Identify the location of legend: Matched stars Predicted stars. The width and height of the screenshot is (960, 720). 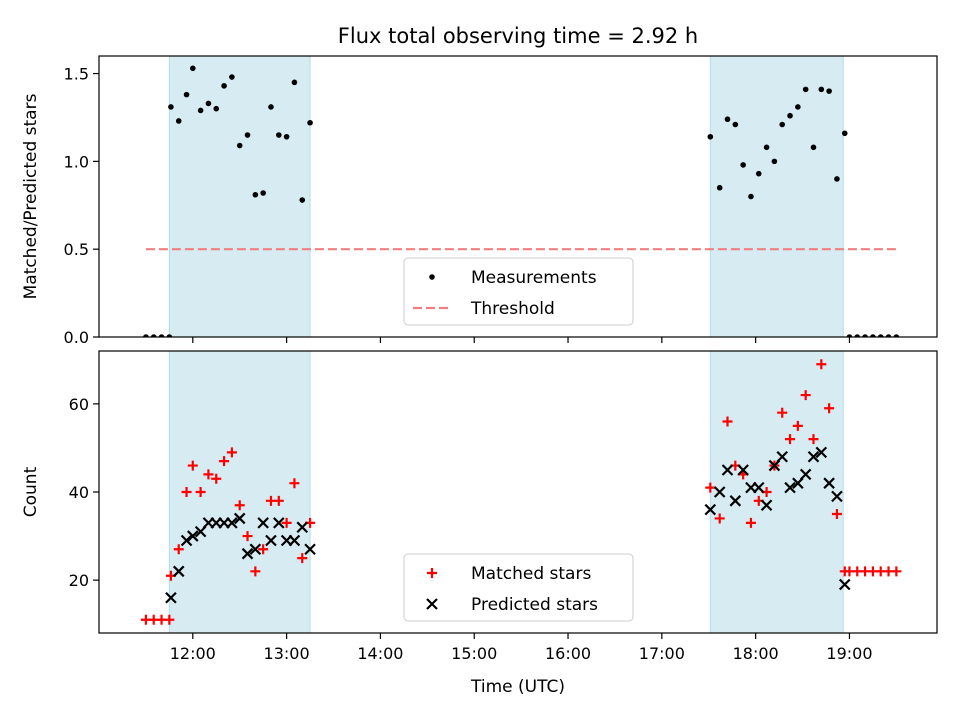
(518, 587).